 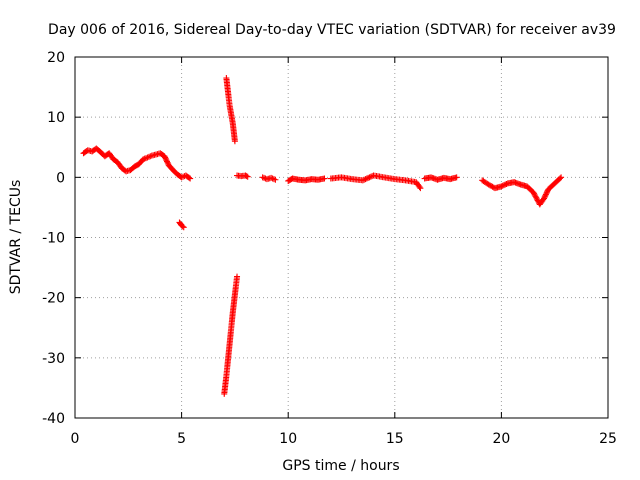 I want to click on x-axis-label: GPS time / hours, so click(x=340, y=466).